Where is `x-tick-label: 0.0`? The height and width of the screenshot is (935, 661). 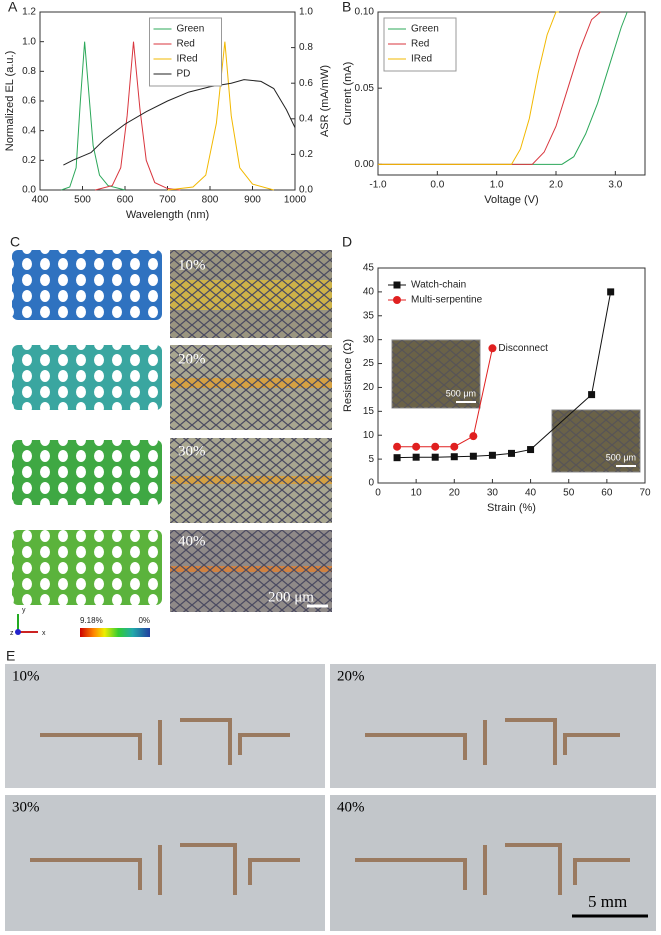
x-tick-label: 0.0 is located at coordinates (437, 185).